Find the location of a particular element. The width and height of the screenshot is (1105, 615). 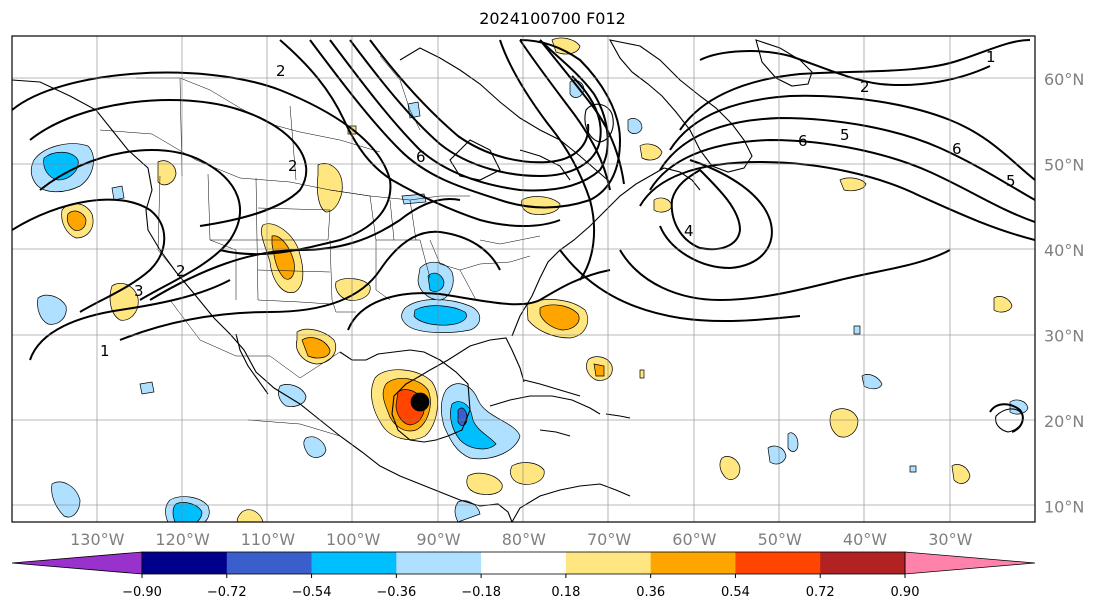

longitude-label: 80°W is located at coordinates (524, 539).